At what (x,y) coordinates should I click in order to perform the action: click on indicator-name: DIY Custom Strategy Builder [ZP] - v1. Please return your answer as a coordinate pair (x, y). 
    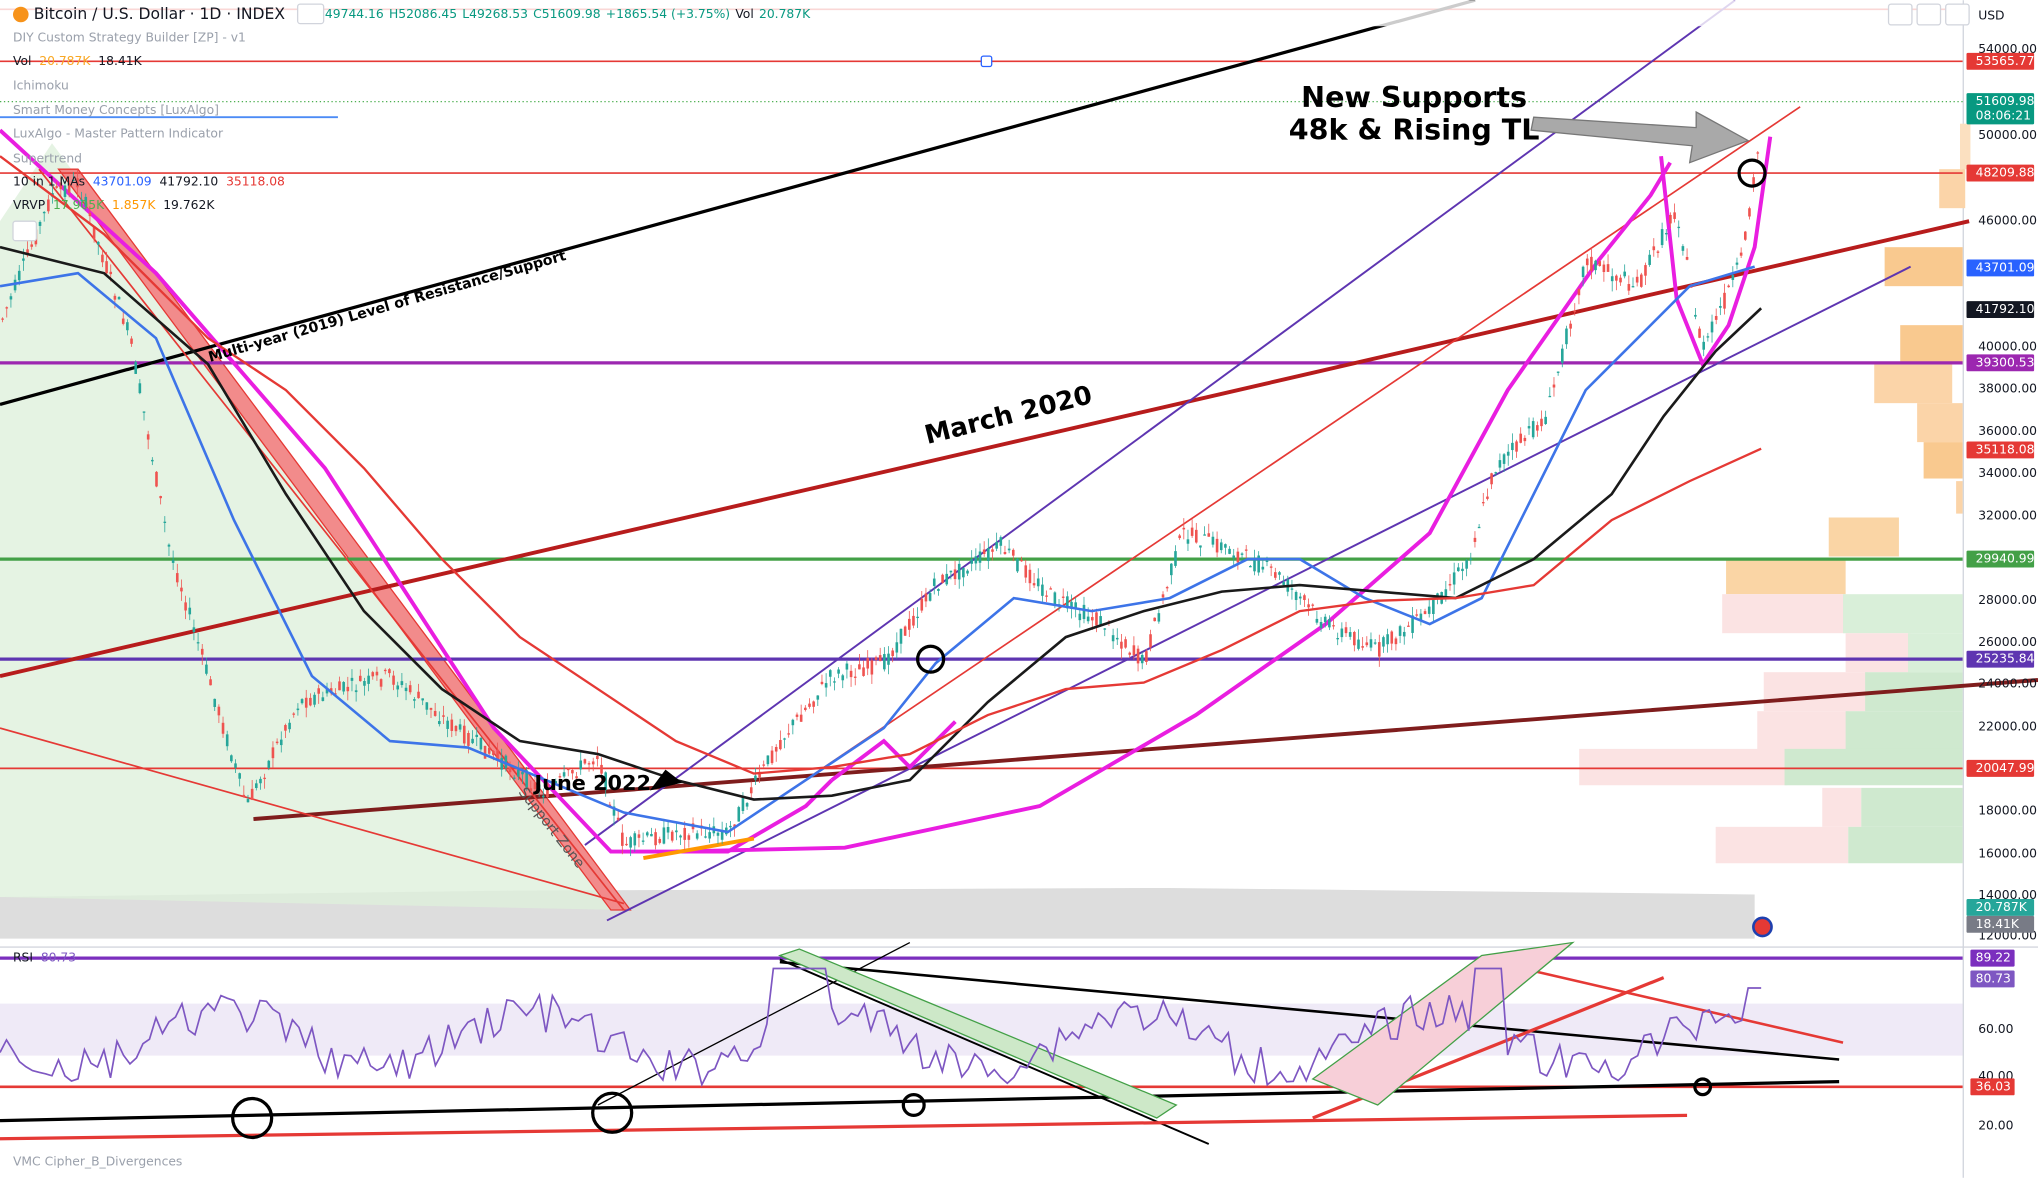
    Looking at the image, I should click on (129, 37).